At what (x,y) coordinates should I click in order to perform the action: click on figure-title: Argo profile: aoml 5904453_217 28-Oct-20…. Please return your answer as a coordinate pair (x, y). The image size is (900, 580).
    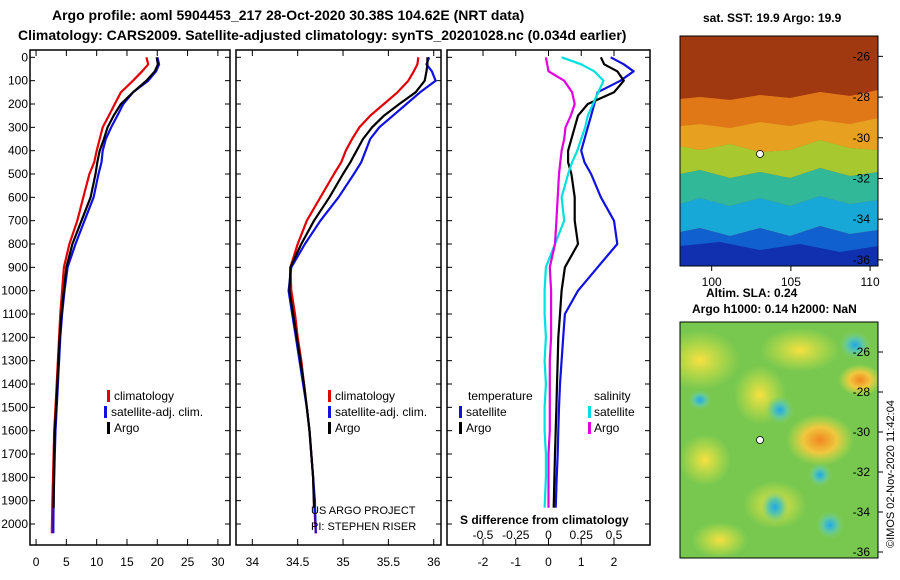
    Looking at the image, I should click on (288, 15).